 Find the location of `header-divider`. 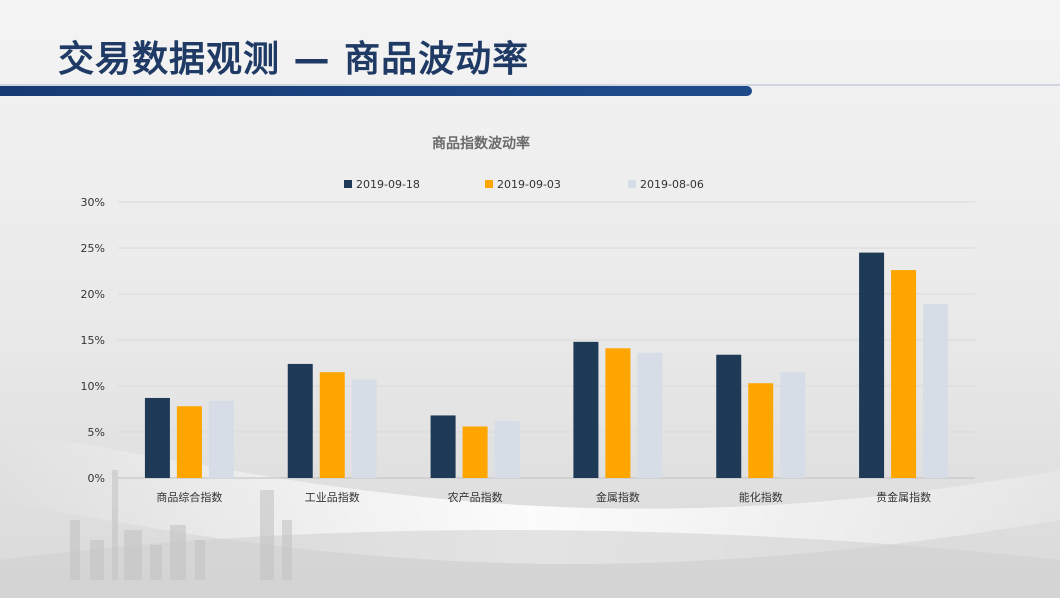

header-divider is located at coordinates (530, 85).